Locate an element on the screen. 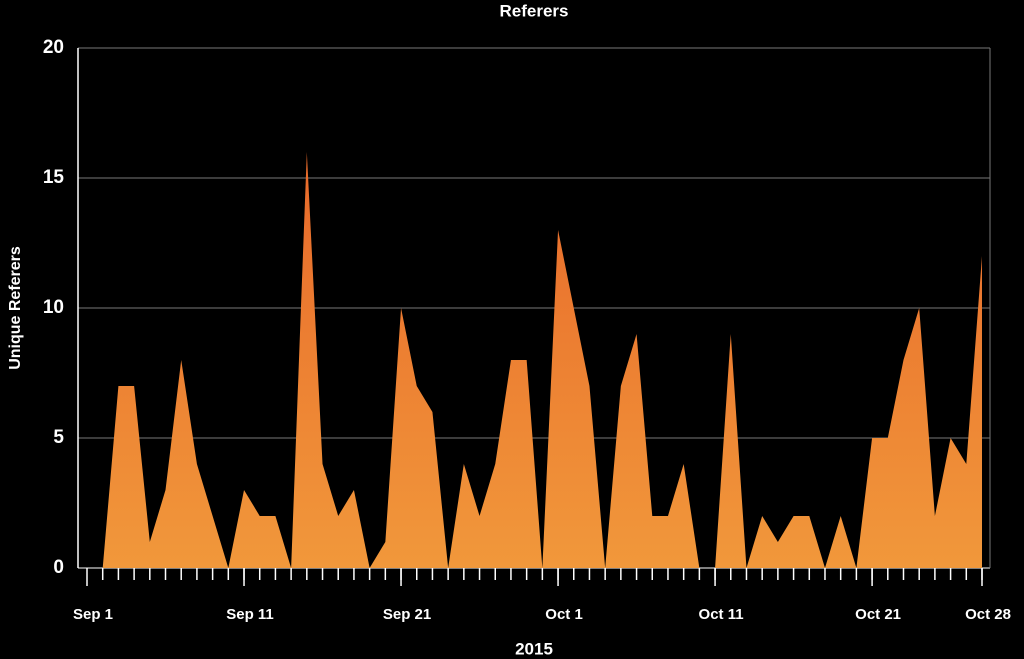  x-tick-label: Sep 21 is located at coordinates (407, 614).